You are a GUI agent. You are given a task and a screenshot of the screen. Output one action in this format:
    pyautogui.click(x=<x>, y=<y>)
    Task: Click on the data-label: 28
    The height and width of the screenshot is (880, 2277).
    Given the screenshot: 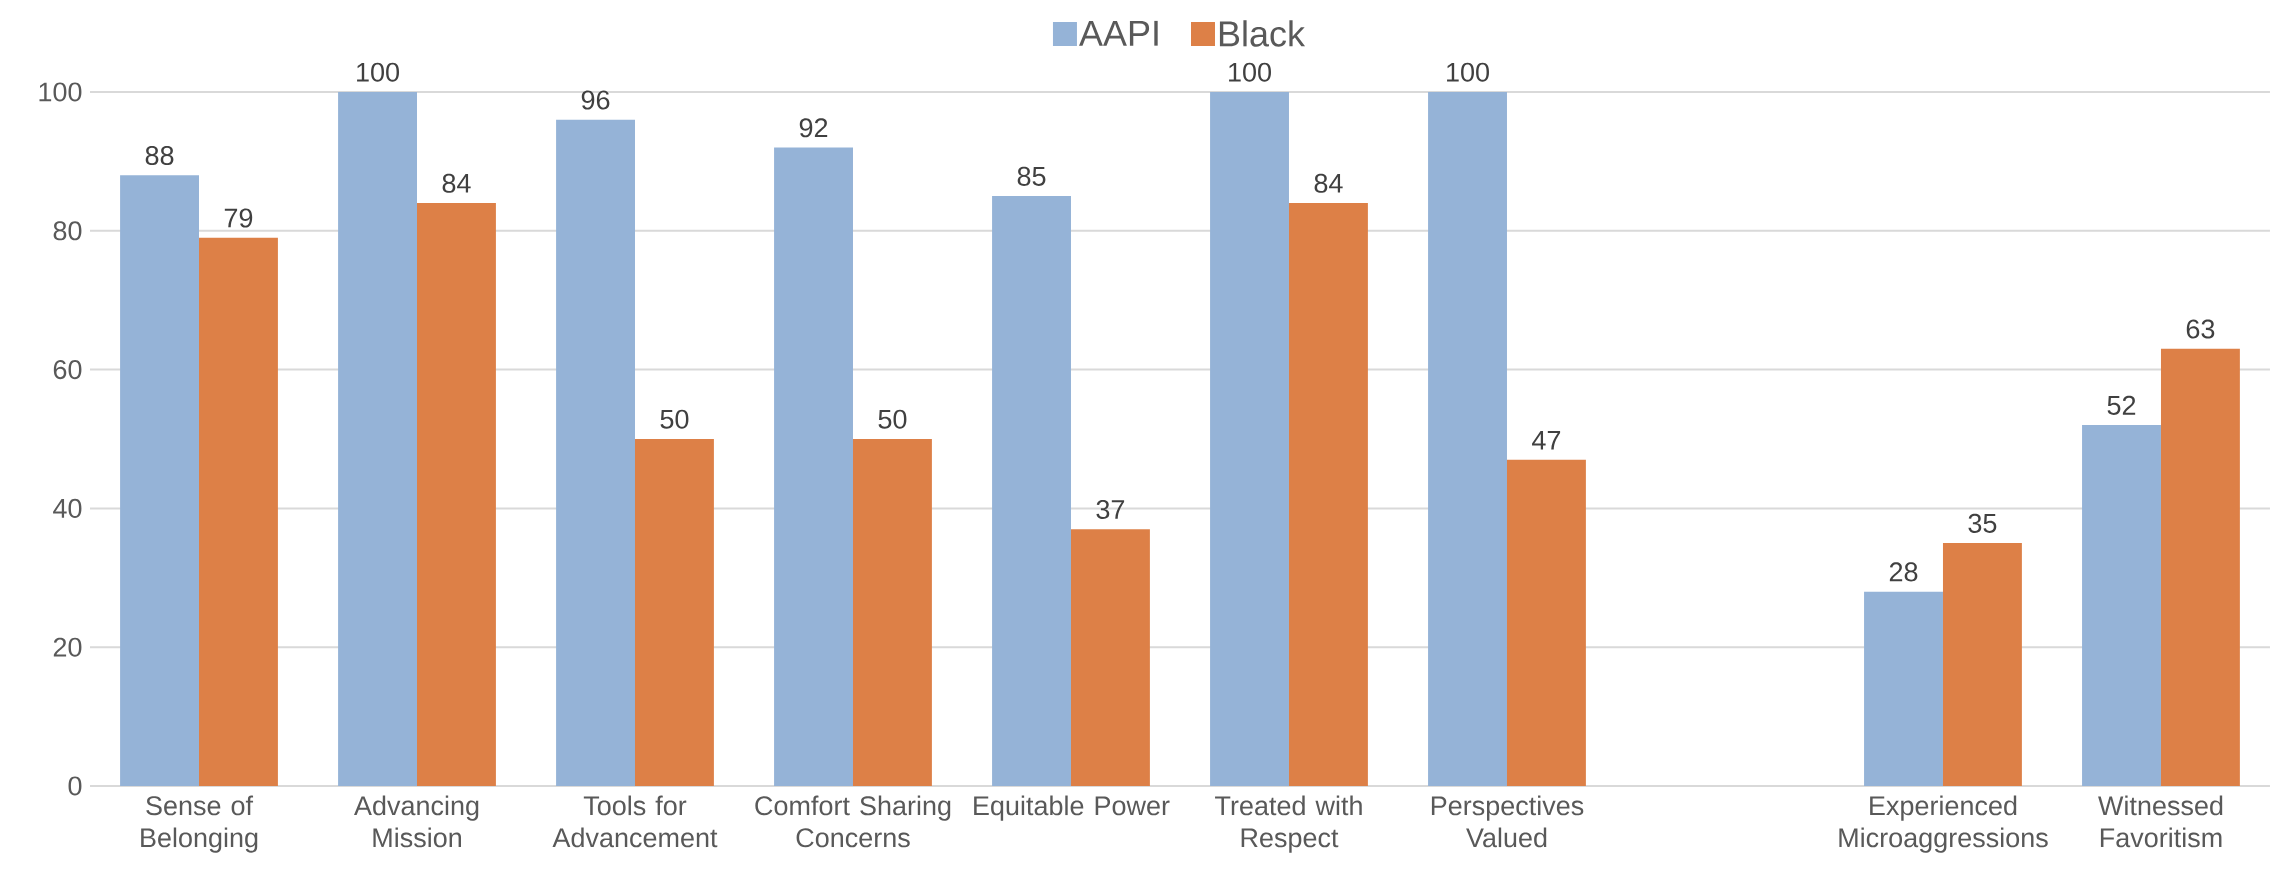 What is the action you would take?
    pyautogui.click(x=1903, y=572)
    